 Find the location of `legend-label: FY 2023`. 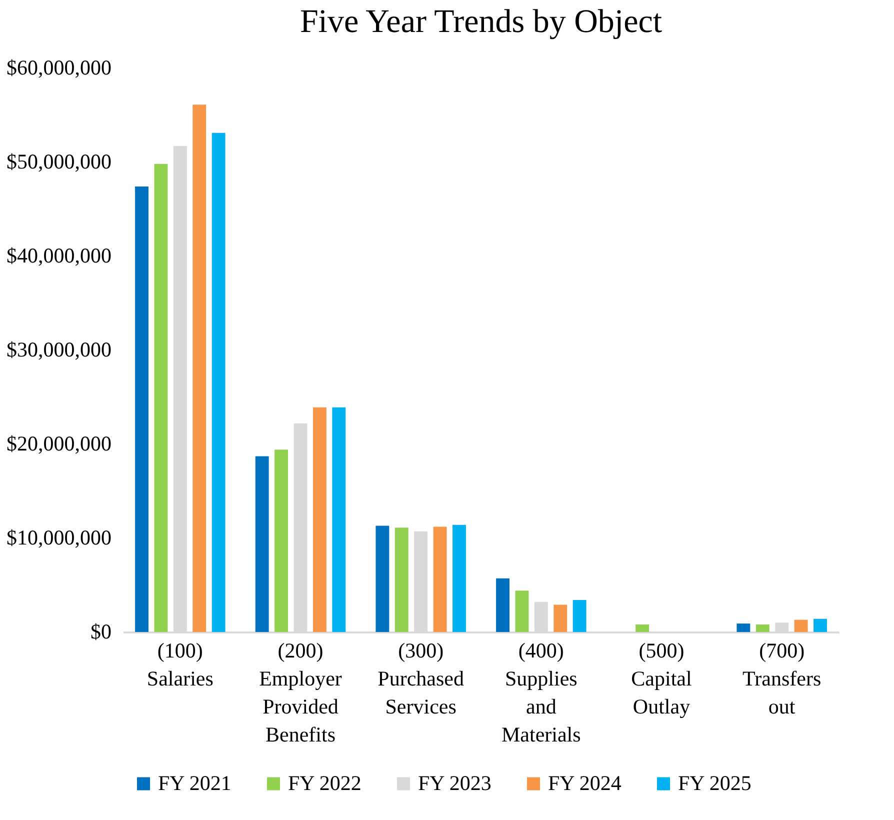

legend-label: FY 2023 is located at coordinates (455, 782).